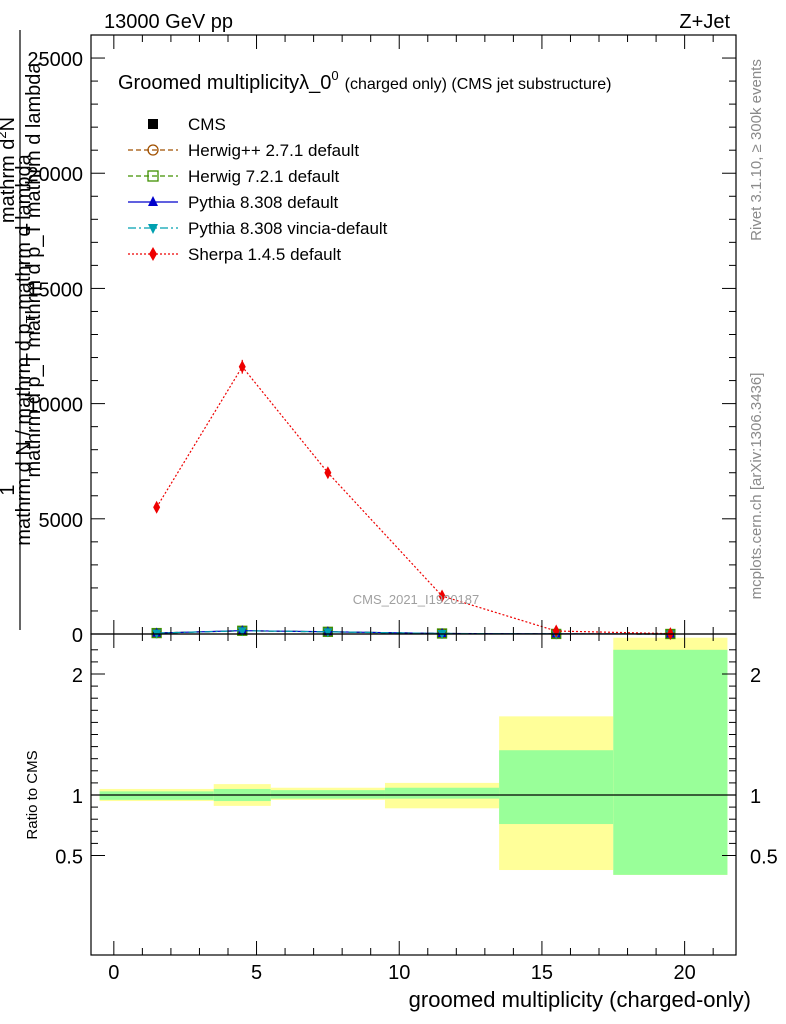 The image size is (786, 1024). I want to click on main-ytick-label-0: 0, so click(77, 636).